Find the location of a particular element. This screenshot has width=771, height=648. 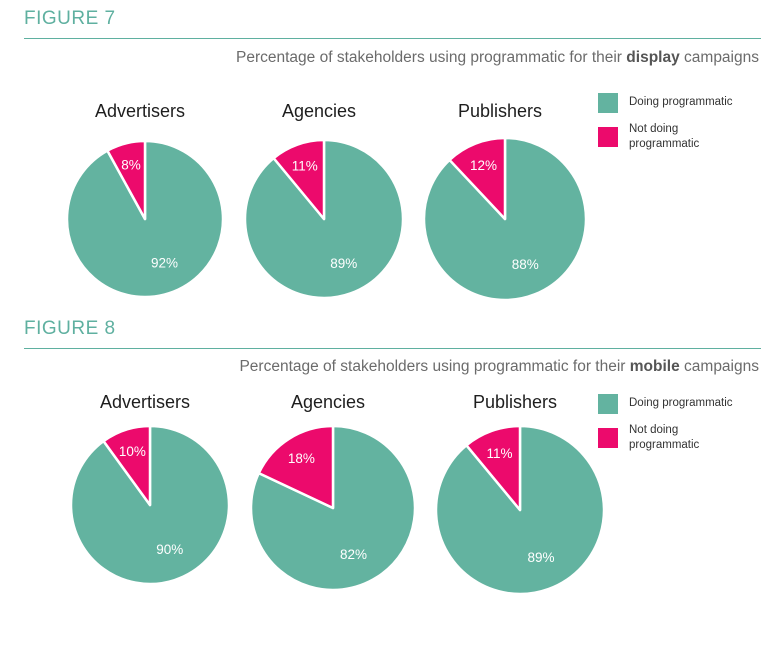

data-label-not-doing: 8% is located at coordinates (131, 165).